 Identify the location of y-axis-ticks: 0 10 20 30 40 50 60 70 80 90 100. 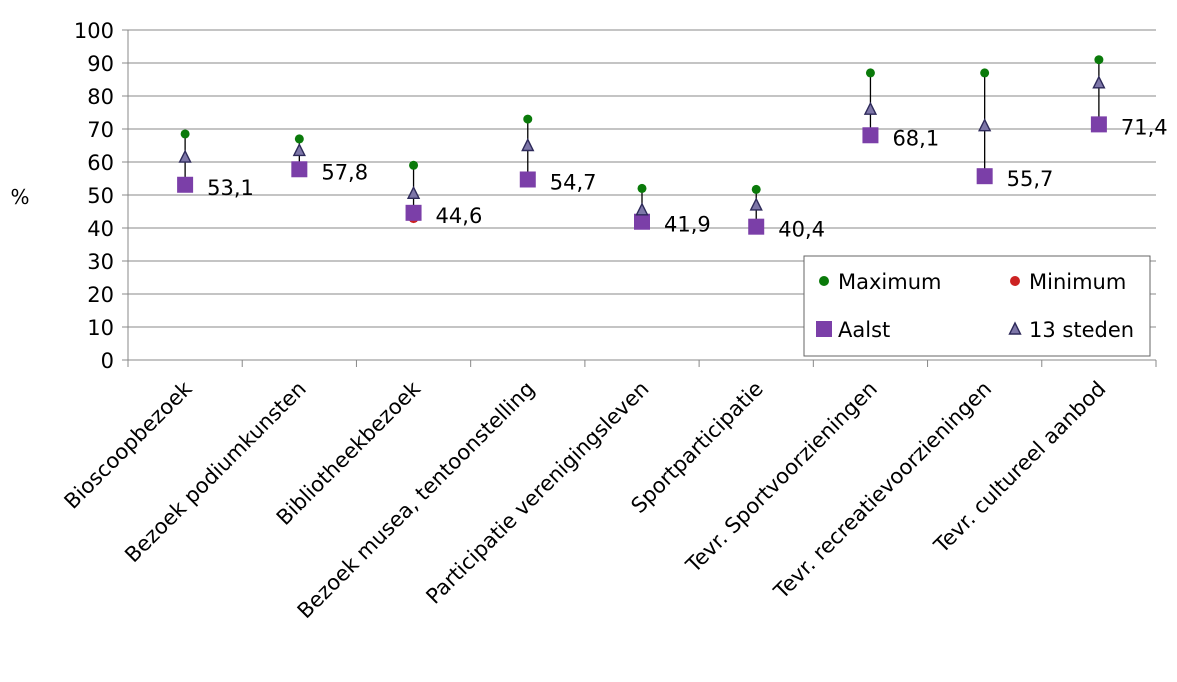
(101, 196).